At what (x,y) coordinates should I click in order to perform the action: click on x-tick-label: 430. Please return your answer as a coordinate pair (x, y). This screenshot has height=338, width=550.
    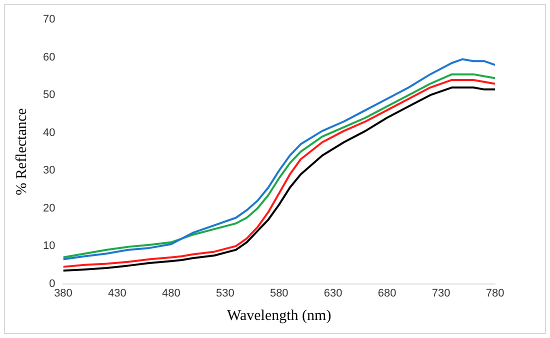
    Looking at the image, I should click on (117, 293).